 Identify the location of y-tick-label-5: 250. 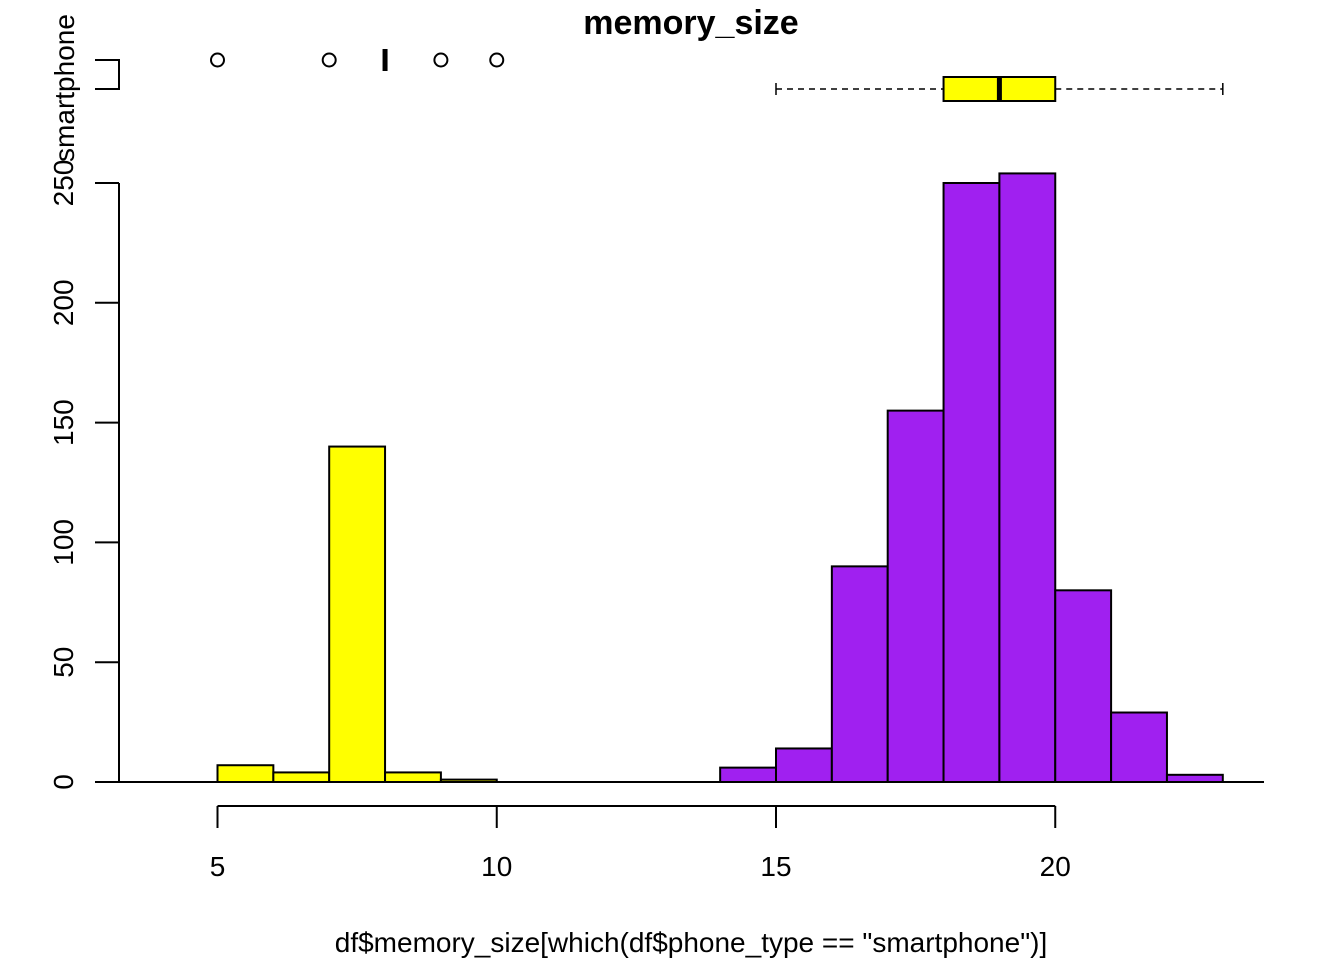
(63, 183).